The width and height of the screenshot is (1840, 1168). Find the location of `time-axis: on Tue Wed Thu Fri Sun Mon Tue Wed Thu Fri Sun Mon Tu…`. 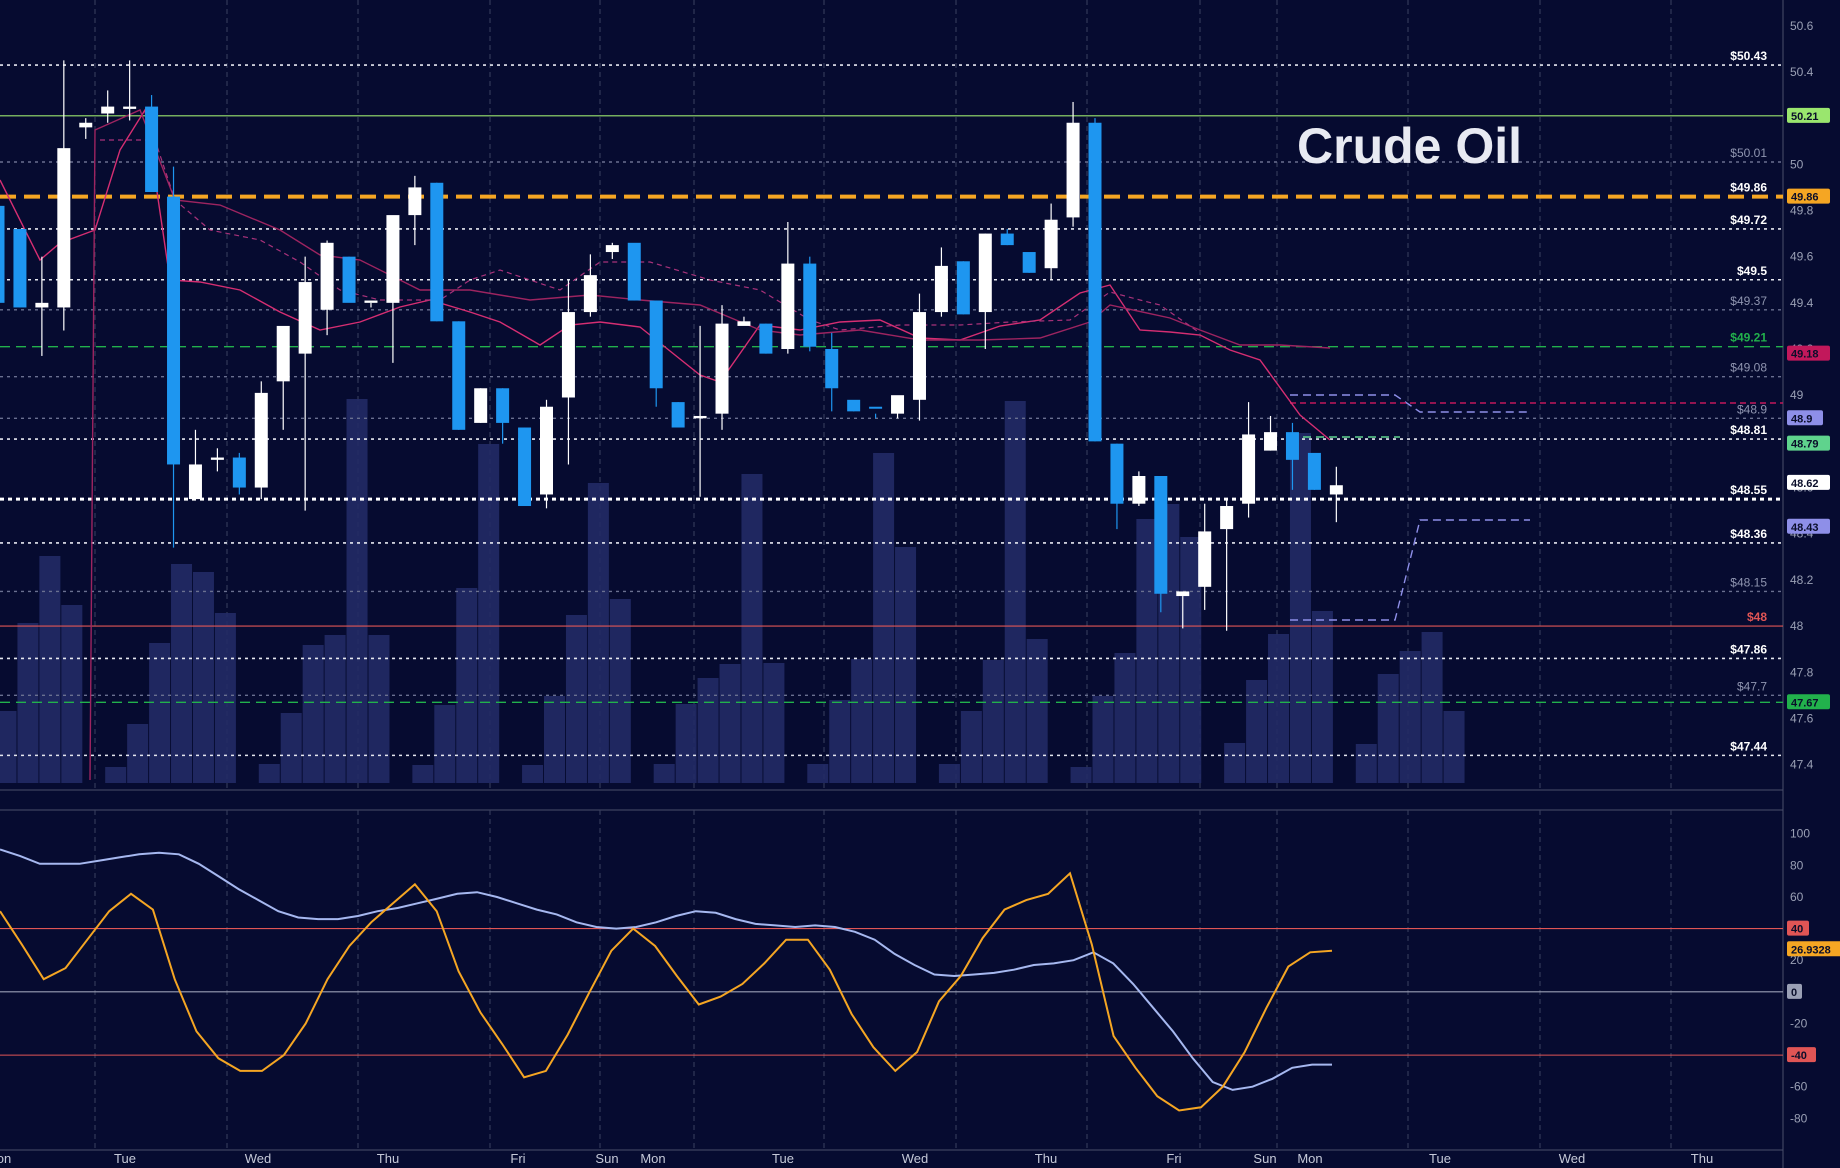

time-axis: on Tue Wed Thu Fri Sun Mon Tue Wed Thu Fri Sun Mon Tu… is located at coordinates (856, 1158).